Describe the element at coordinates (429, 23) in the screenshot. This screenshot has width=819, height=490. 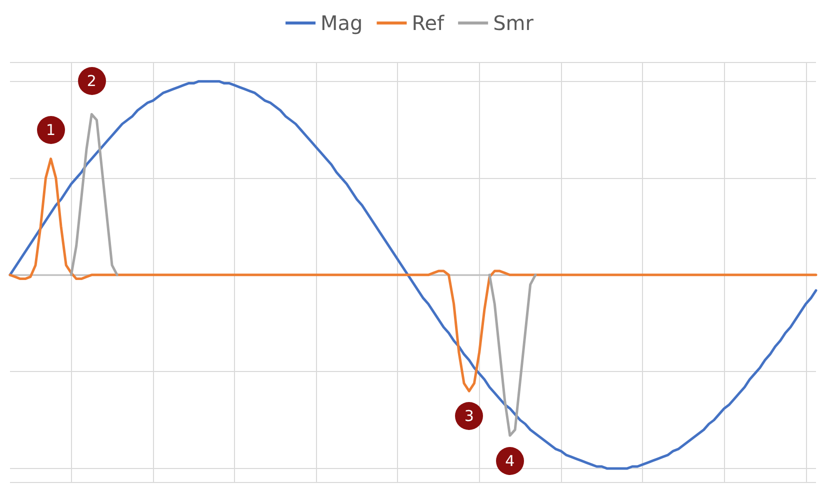
I see `legend-label: Ref` at that location.